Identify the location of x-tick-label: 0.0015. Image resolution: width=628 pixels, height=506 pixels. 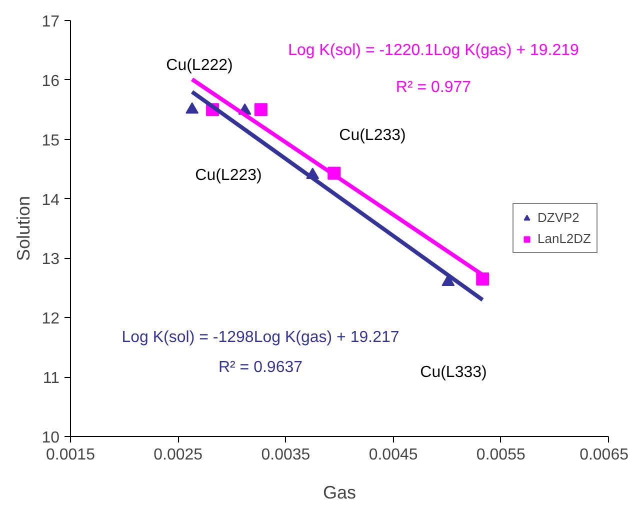
(71, 455).